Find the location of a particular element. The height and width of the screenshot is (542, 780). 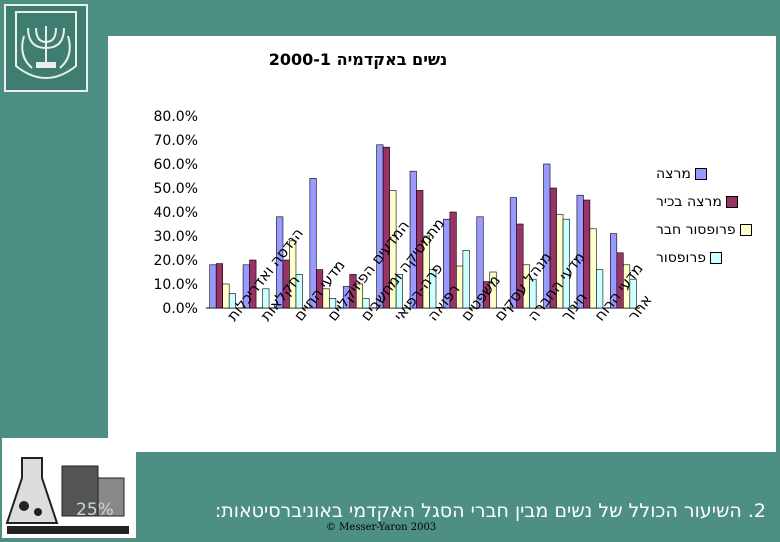

legend-item: פרופסור is located at coordinates (714, 258).